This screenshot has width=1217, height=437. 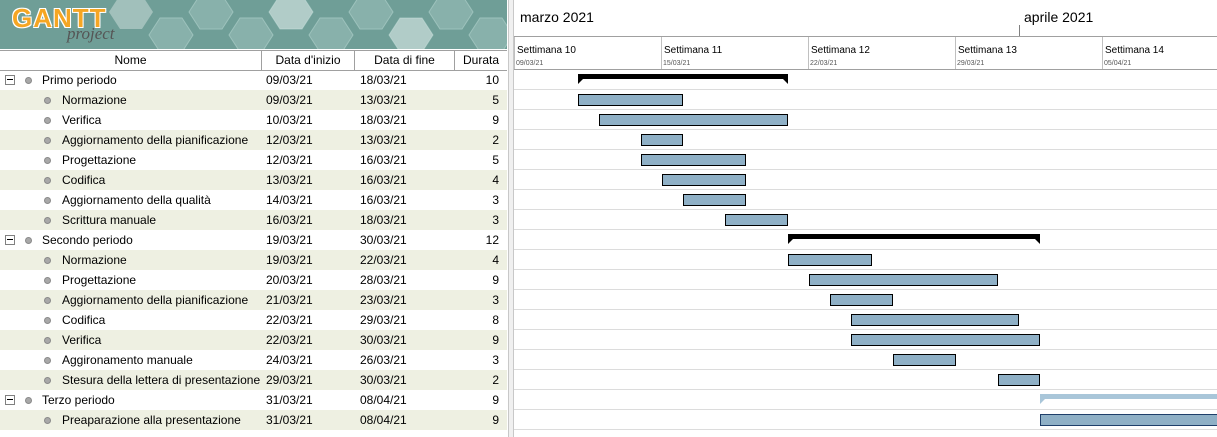 I want to click on task-row: Scrittura manuale 16/03/21 18/03/21 3, so click(x=253, y=220).